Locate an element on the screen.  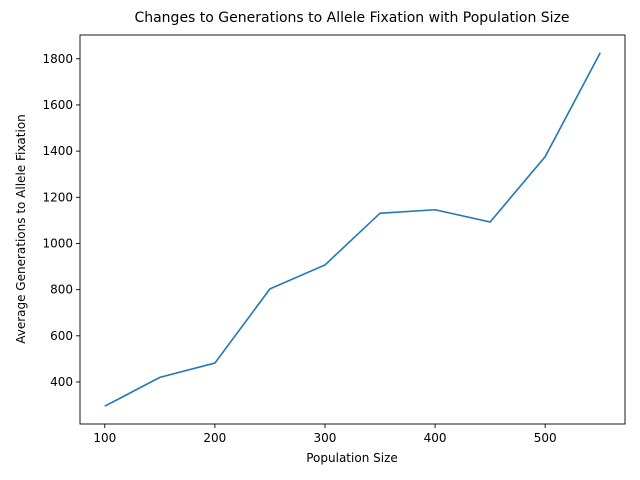
y-tick-label: 600 is located at coordinates (61, 336).